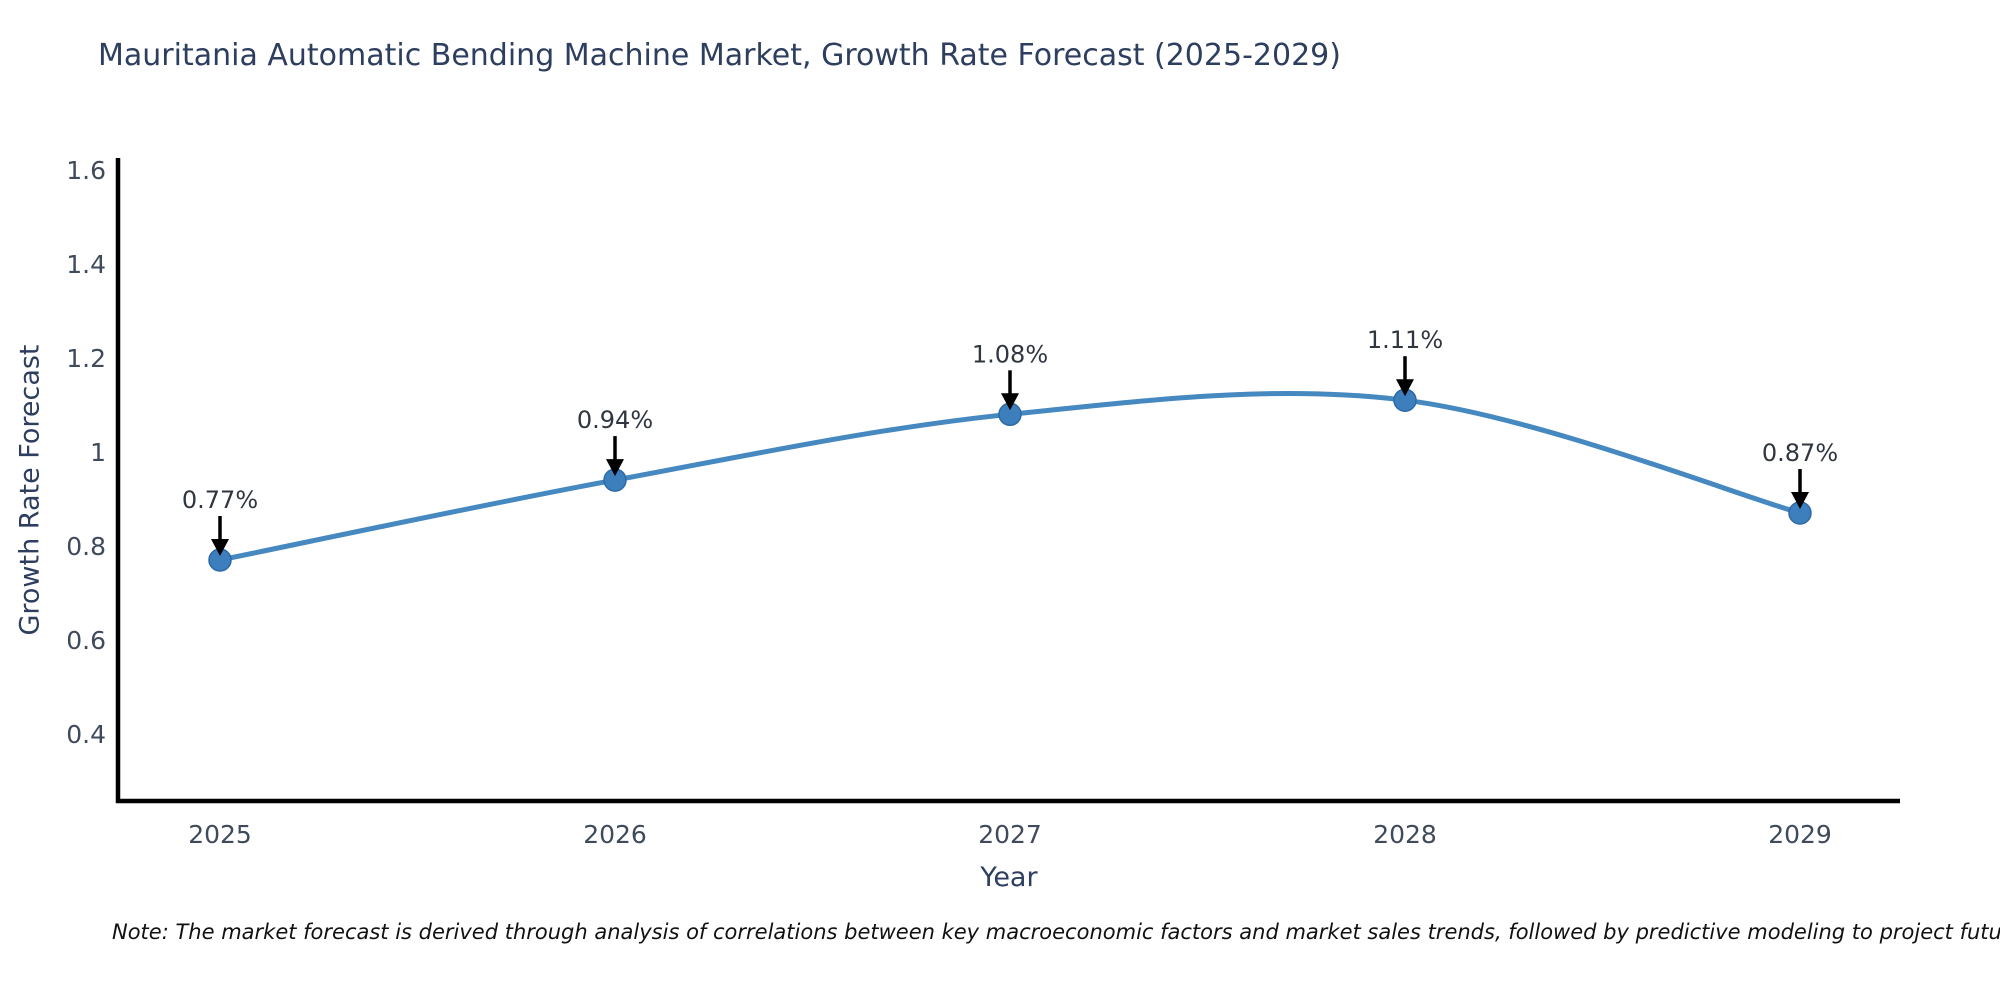 Image resolution: width=2000 pixels, height=1000 pixels. What do you see at coordinates (220, 834) in the screenshot?
I see `x-tick-label: 2025` at bounding box center [220, 834].